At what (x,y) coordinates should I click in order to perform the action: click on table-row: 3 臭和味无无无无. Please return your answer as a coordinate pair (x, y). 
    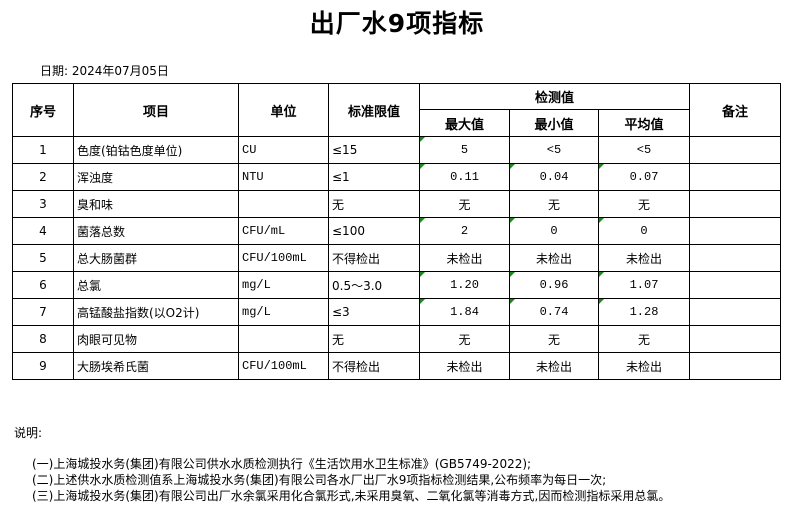
    Looking at the image, I should click on (396, 204).